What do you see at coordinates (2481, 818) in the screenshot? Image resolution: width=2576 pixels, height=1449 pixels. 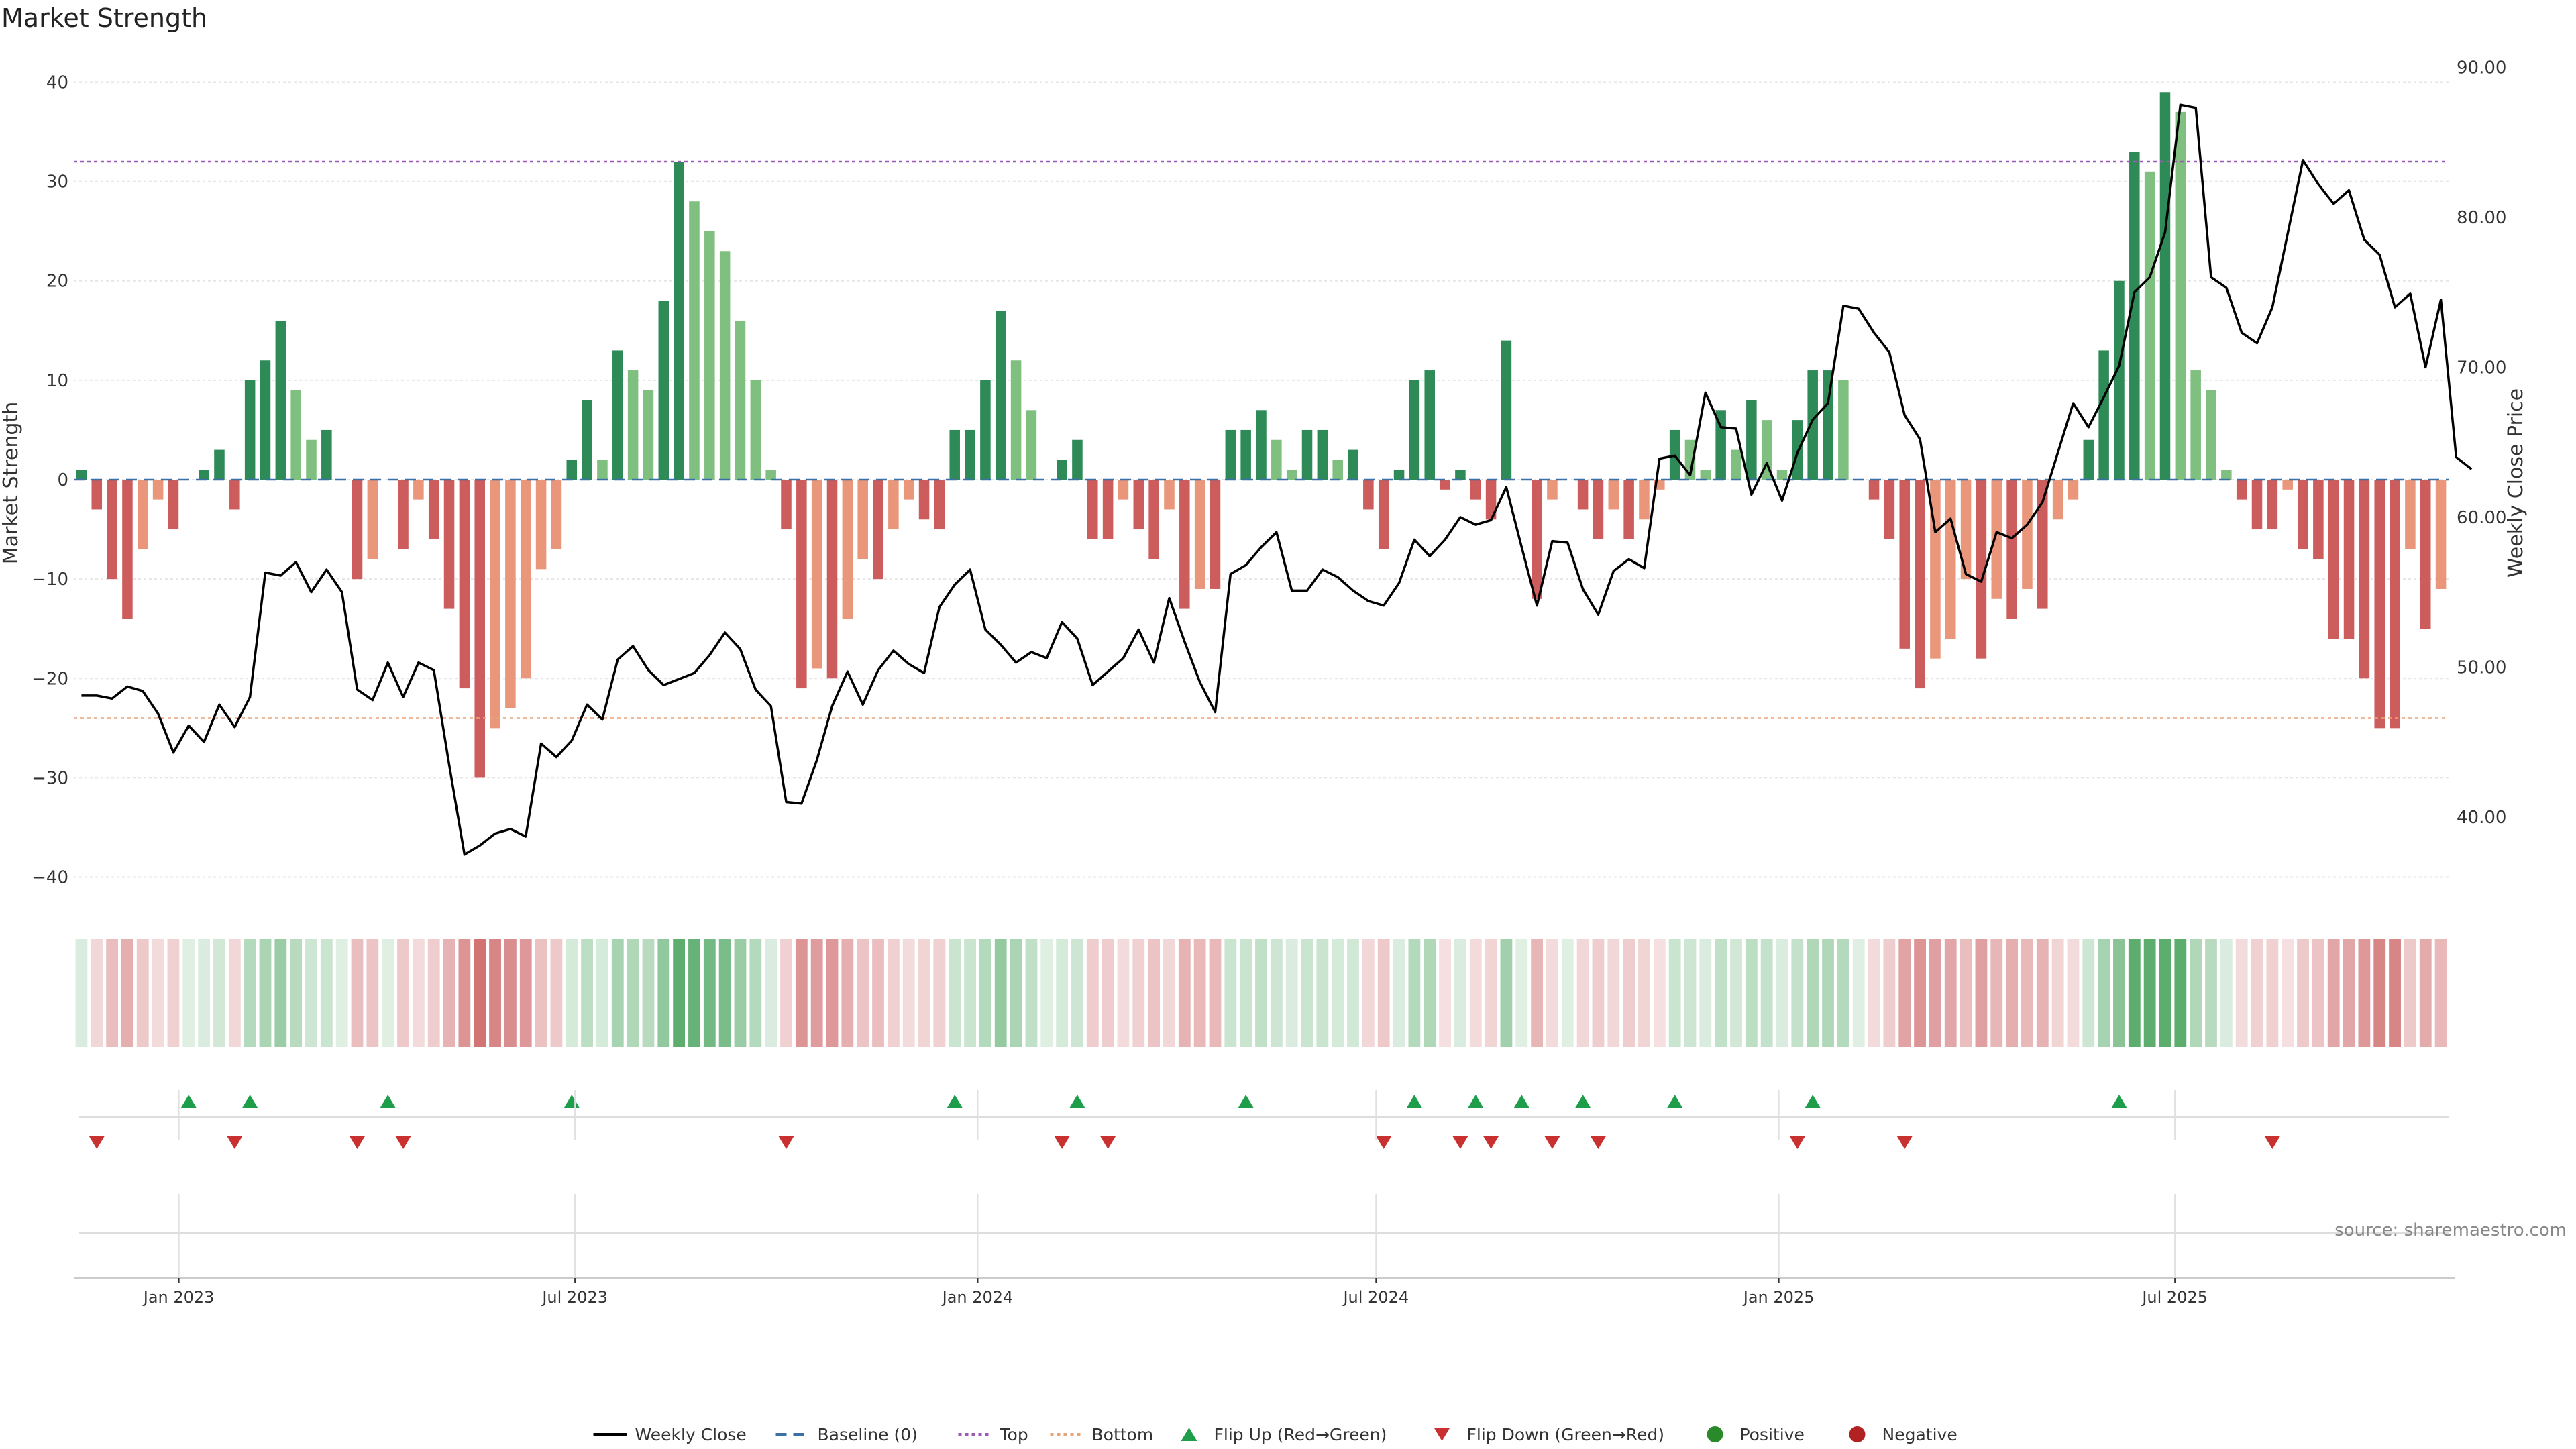 I see `y2-tick-label: 40.00` at bounding box center [2481, 818].